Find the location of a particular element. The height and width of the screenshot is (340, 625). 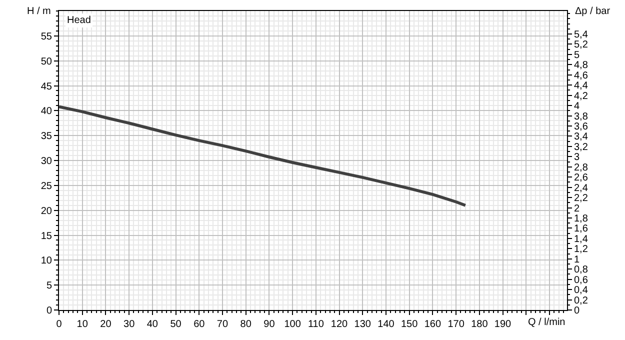

y2-tick-label: 2,4 is located at coordinates (581, 188).